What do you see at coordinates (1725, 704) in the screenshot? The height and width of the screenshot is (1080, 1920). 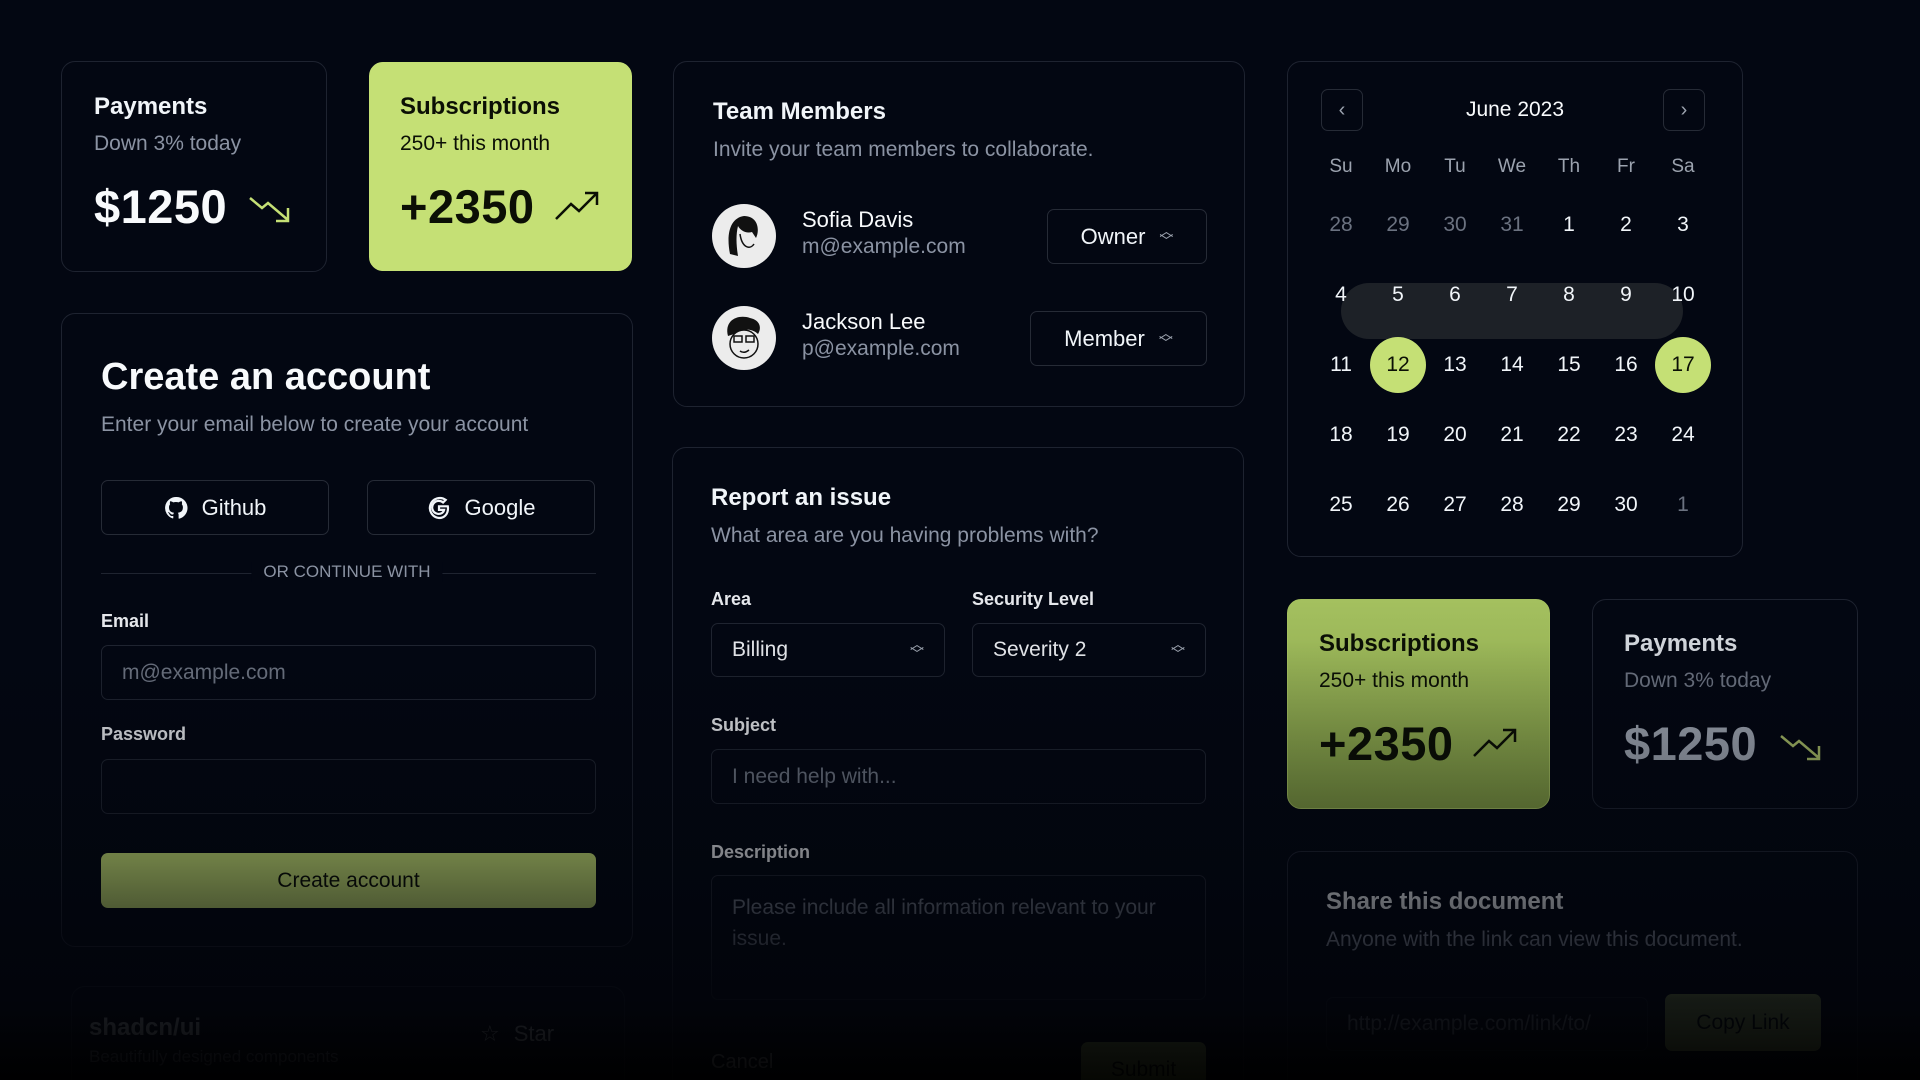 I see `payments-card-2: Payments Down 3% today $1250` at bounding box center [1725, 704].